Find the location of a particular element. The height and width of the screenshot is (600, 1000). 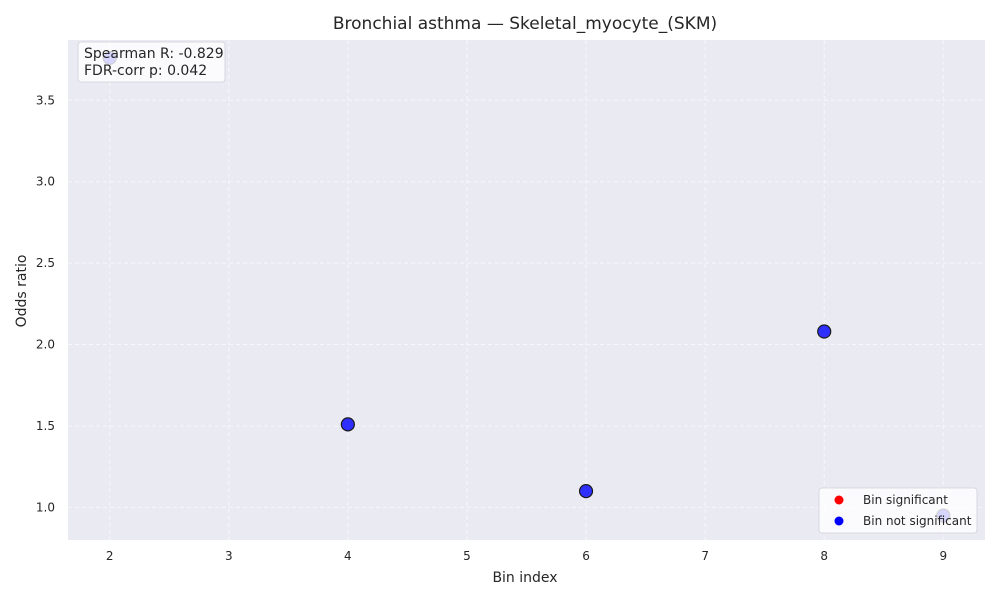

x-axis-label: Bin index is located at coordinates (524, 578).